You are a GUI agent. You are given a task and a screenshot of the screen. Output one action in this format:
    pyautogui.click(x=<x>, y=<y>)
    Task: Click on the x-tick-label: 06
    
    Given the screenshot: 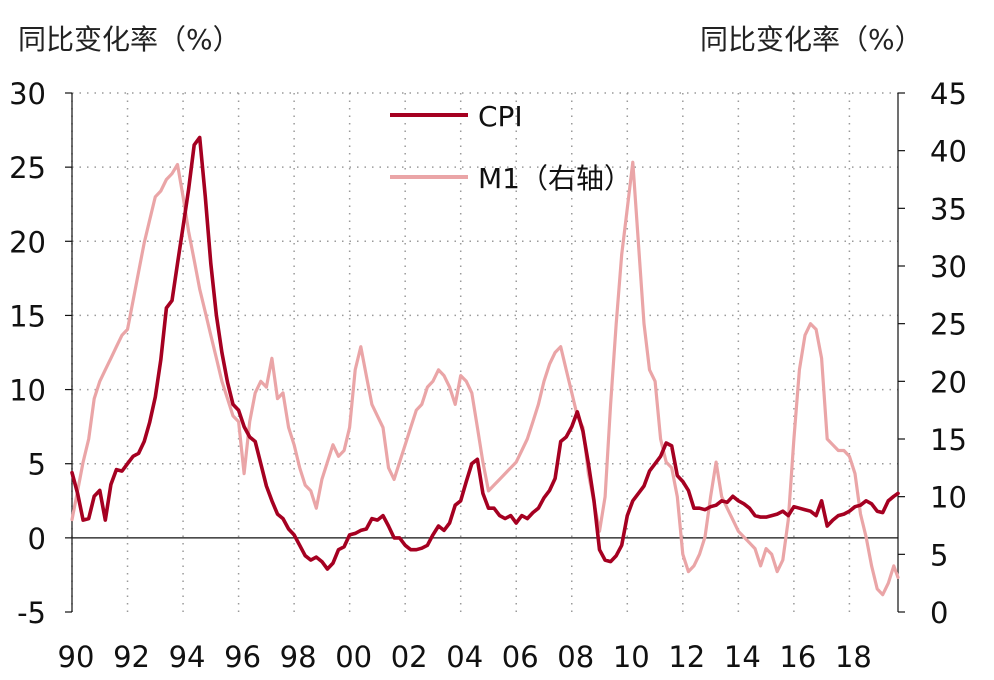 What is the action you would take?
    pyautogui.click(x=520, y=657)
    